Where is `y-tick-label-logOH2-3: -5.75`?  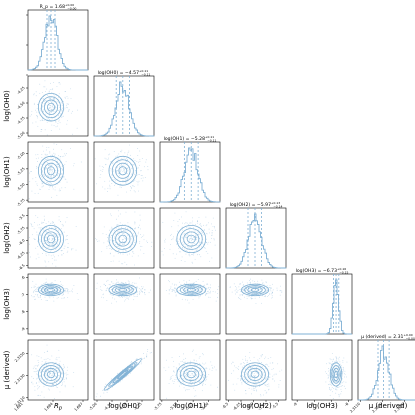 y-tick-label-logOH2-3: -5.75 is located at coordinates (20, 230).